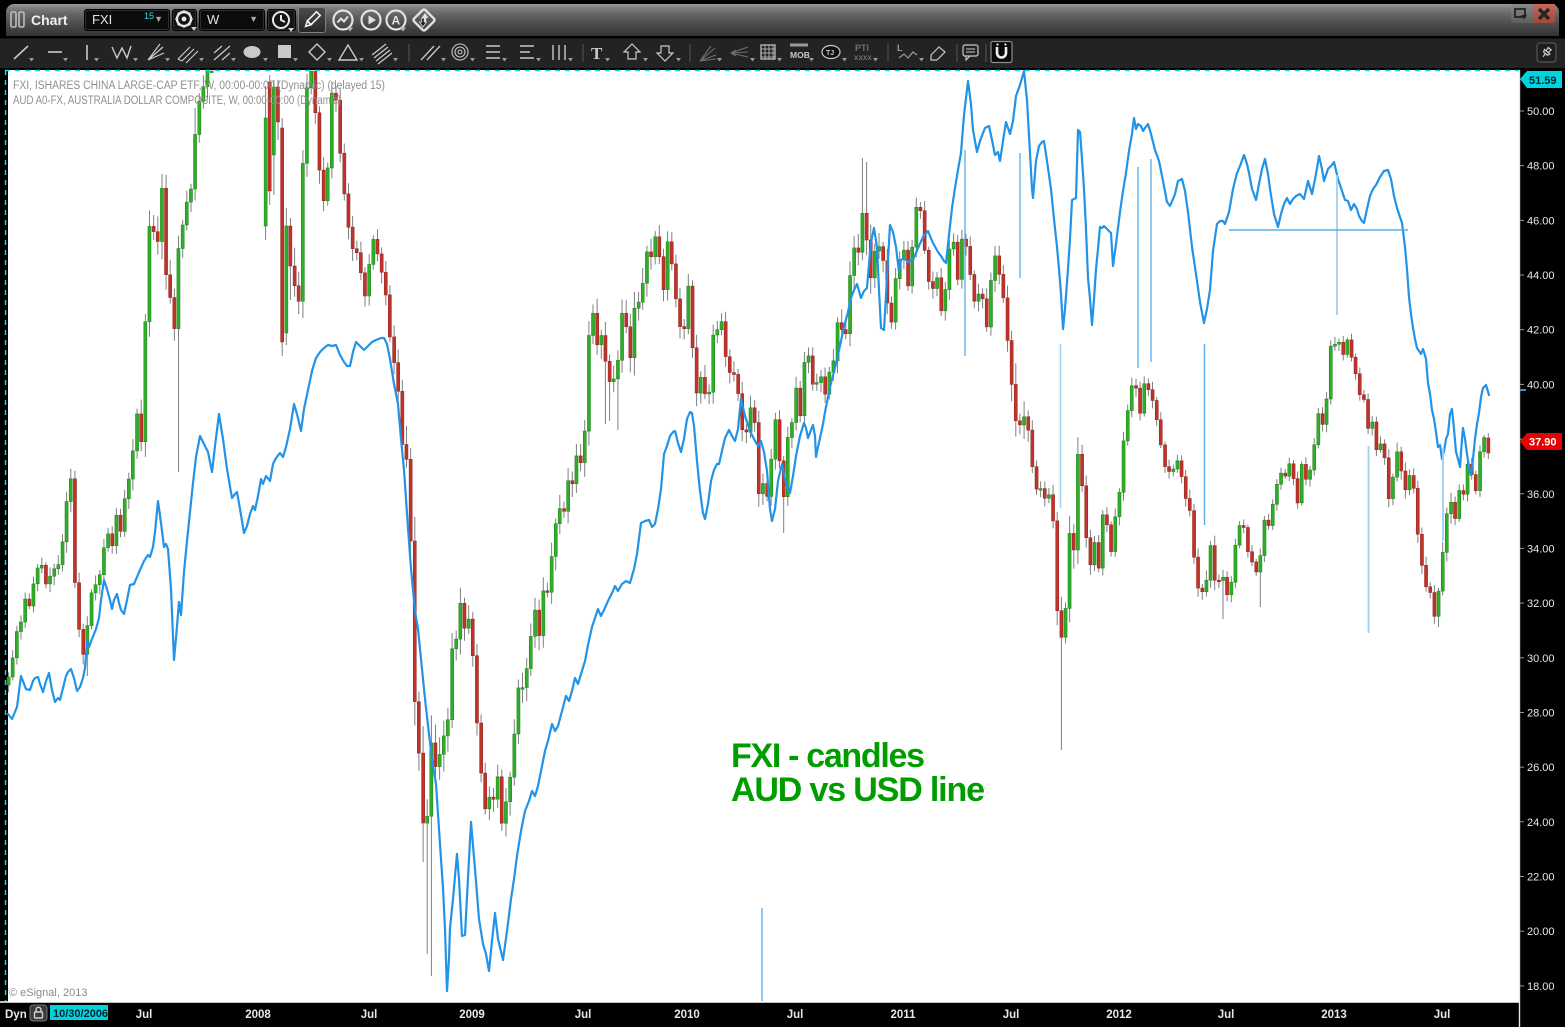 This screenshot has height=1027, width=1565. What do you see at coordinates (1541, 932) in the screenshot?
I see `svg-text: 20.00` at bounding box center [1541, 932].